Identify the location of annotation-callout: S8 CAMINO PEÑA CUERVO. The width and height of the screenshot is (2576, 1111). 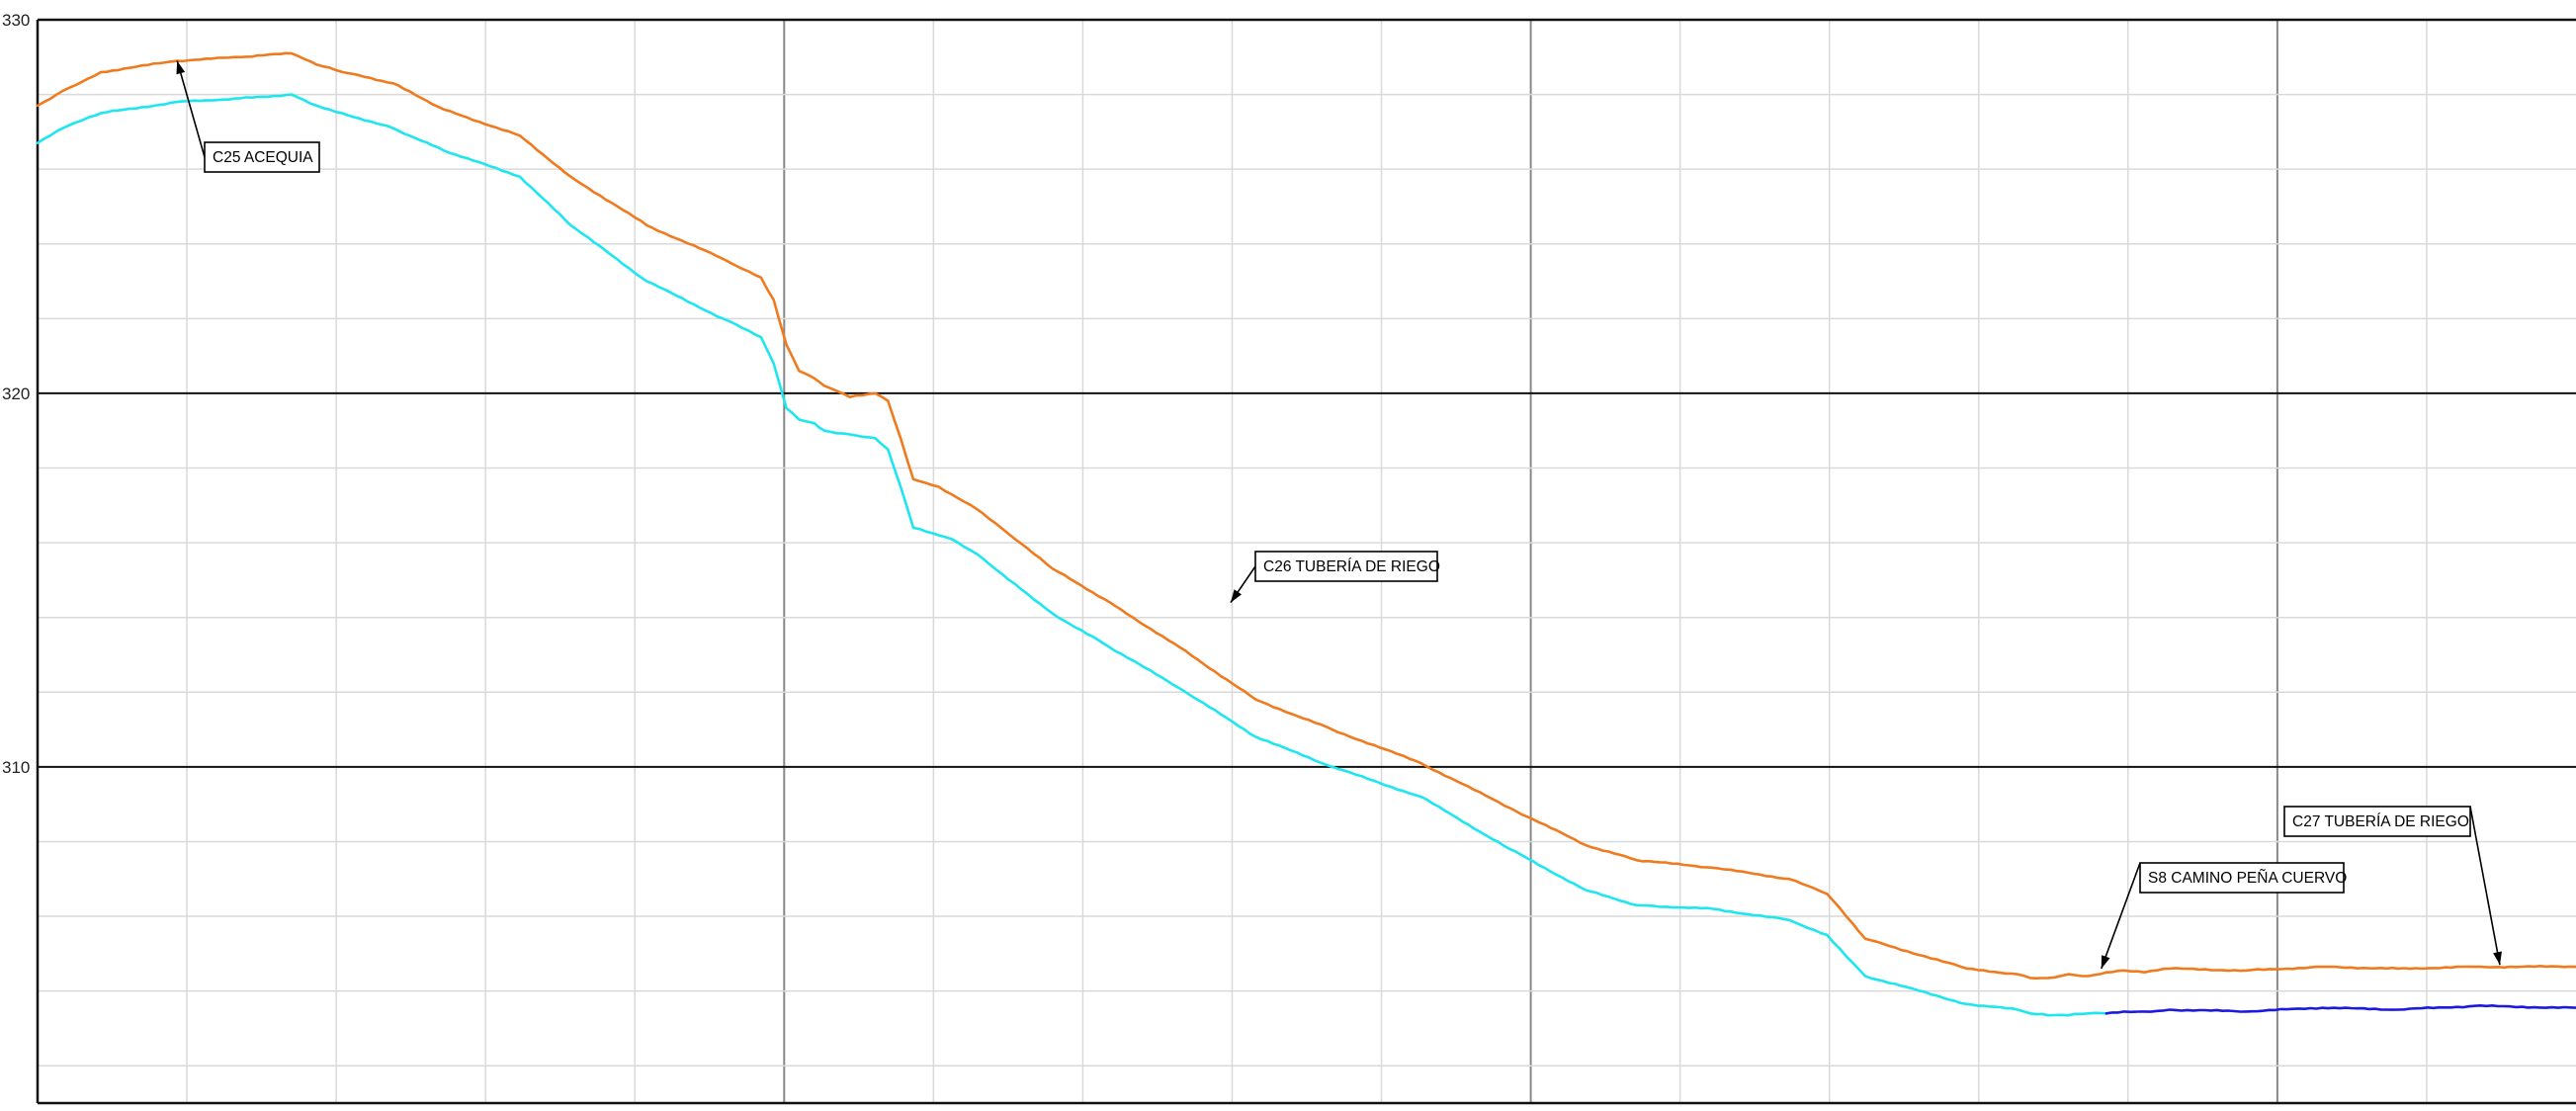
(2224, 916).